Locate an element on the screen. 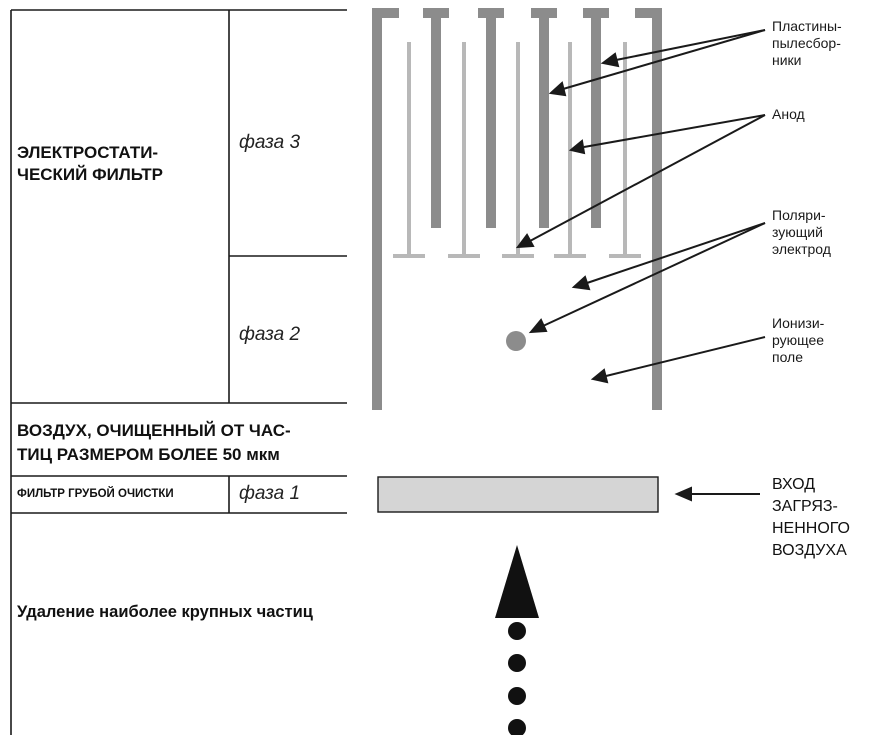 This screenshot has width=875, height=735. ionizing-field-callout: Ионизи- рующее поле is located at coordinates (798, 340).